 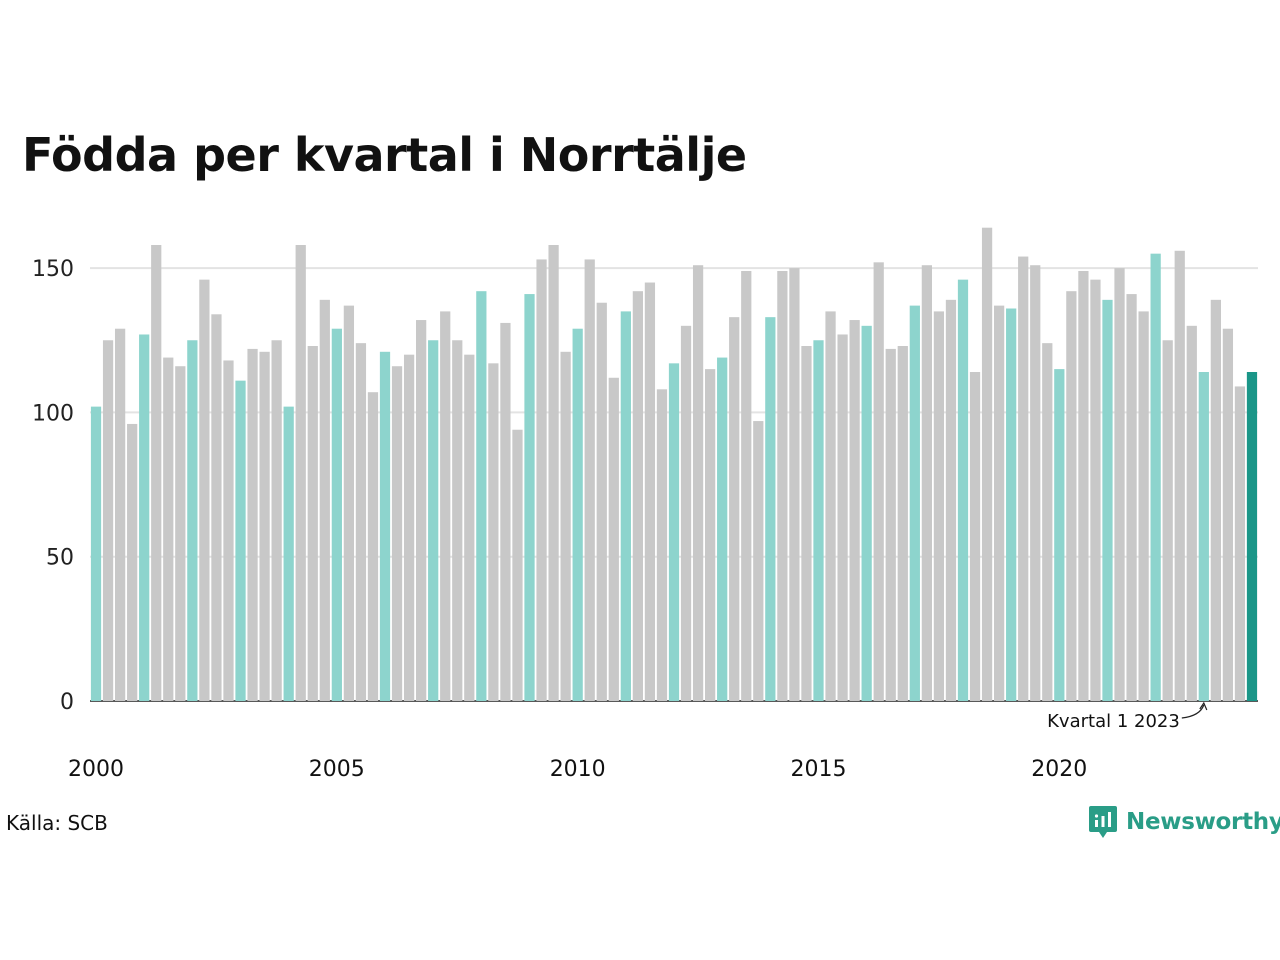 I want to click on x-tick-label: 2010, so click(x=578, y=769).